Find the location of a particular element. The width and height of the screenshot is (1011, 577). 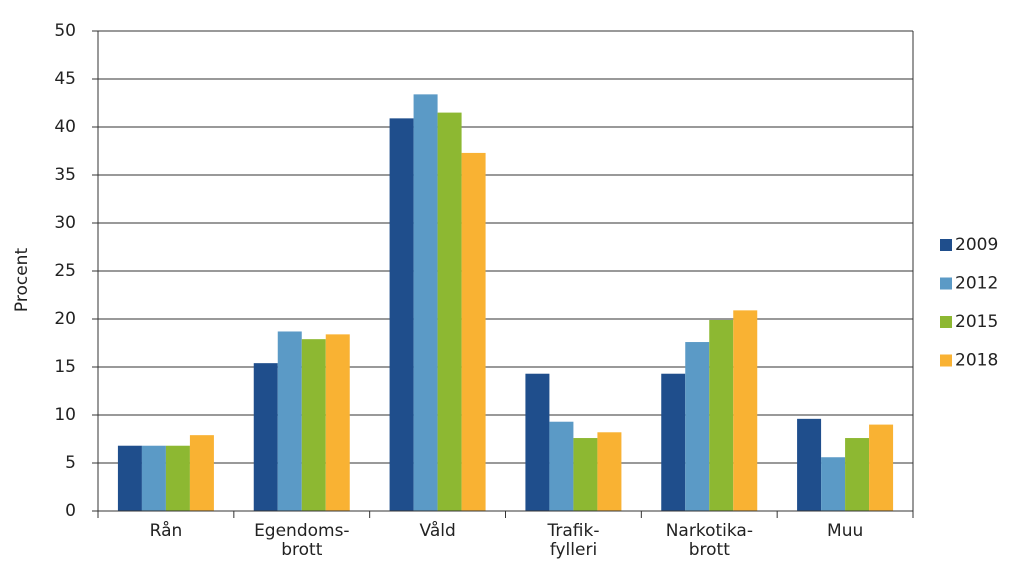

x-tick-label: Muu is located at coordinates (845, 531).